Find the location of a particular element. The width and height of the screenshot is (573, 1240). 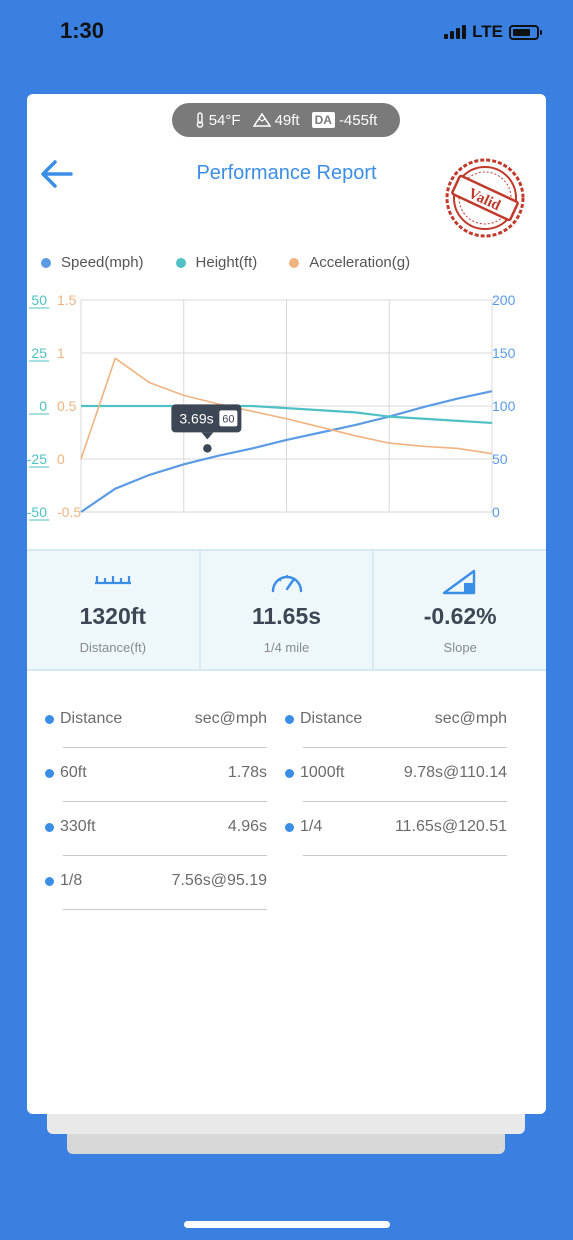

elevation-value: 49ft is located at coordinates (287, 120).